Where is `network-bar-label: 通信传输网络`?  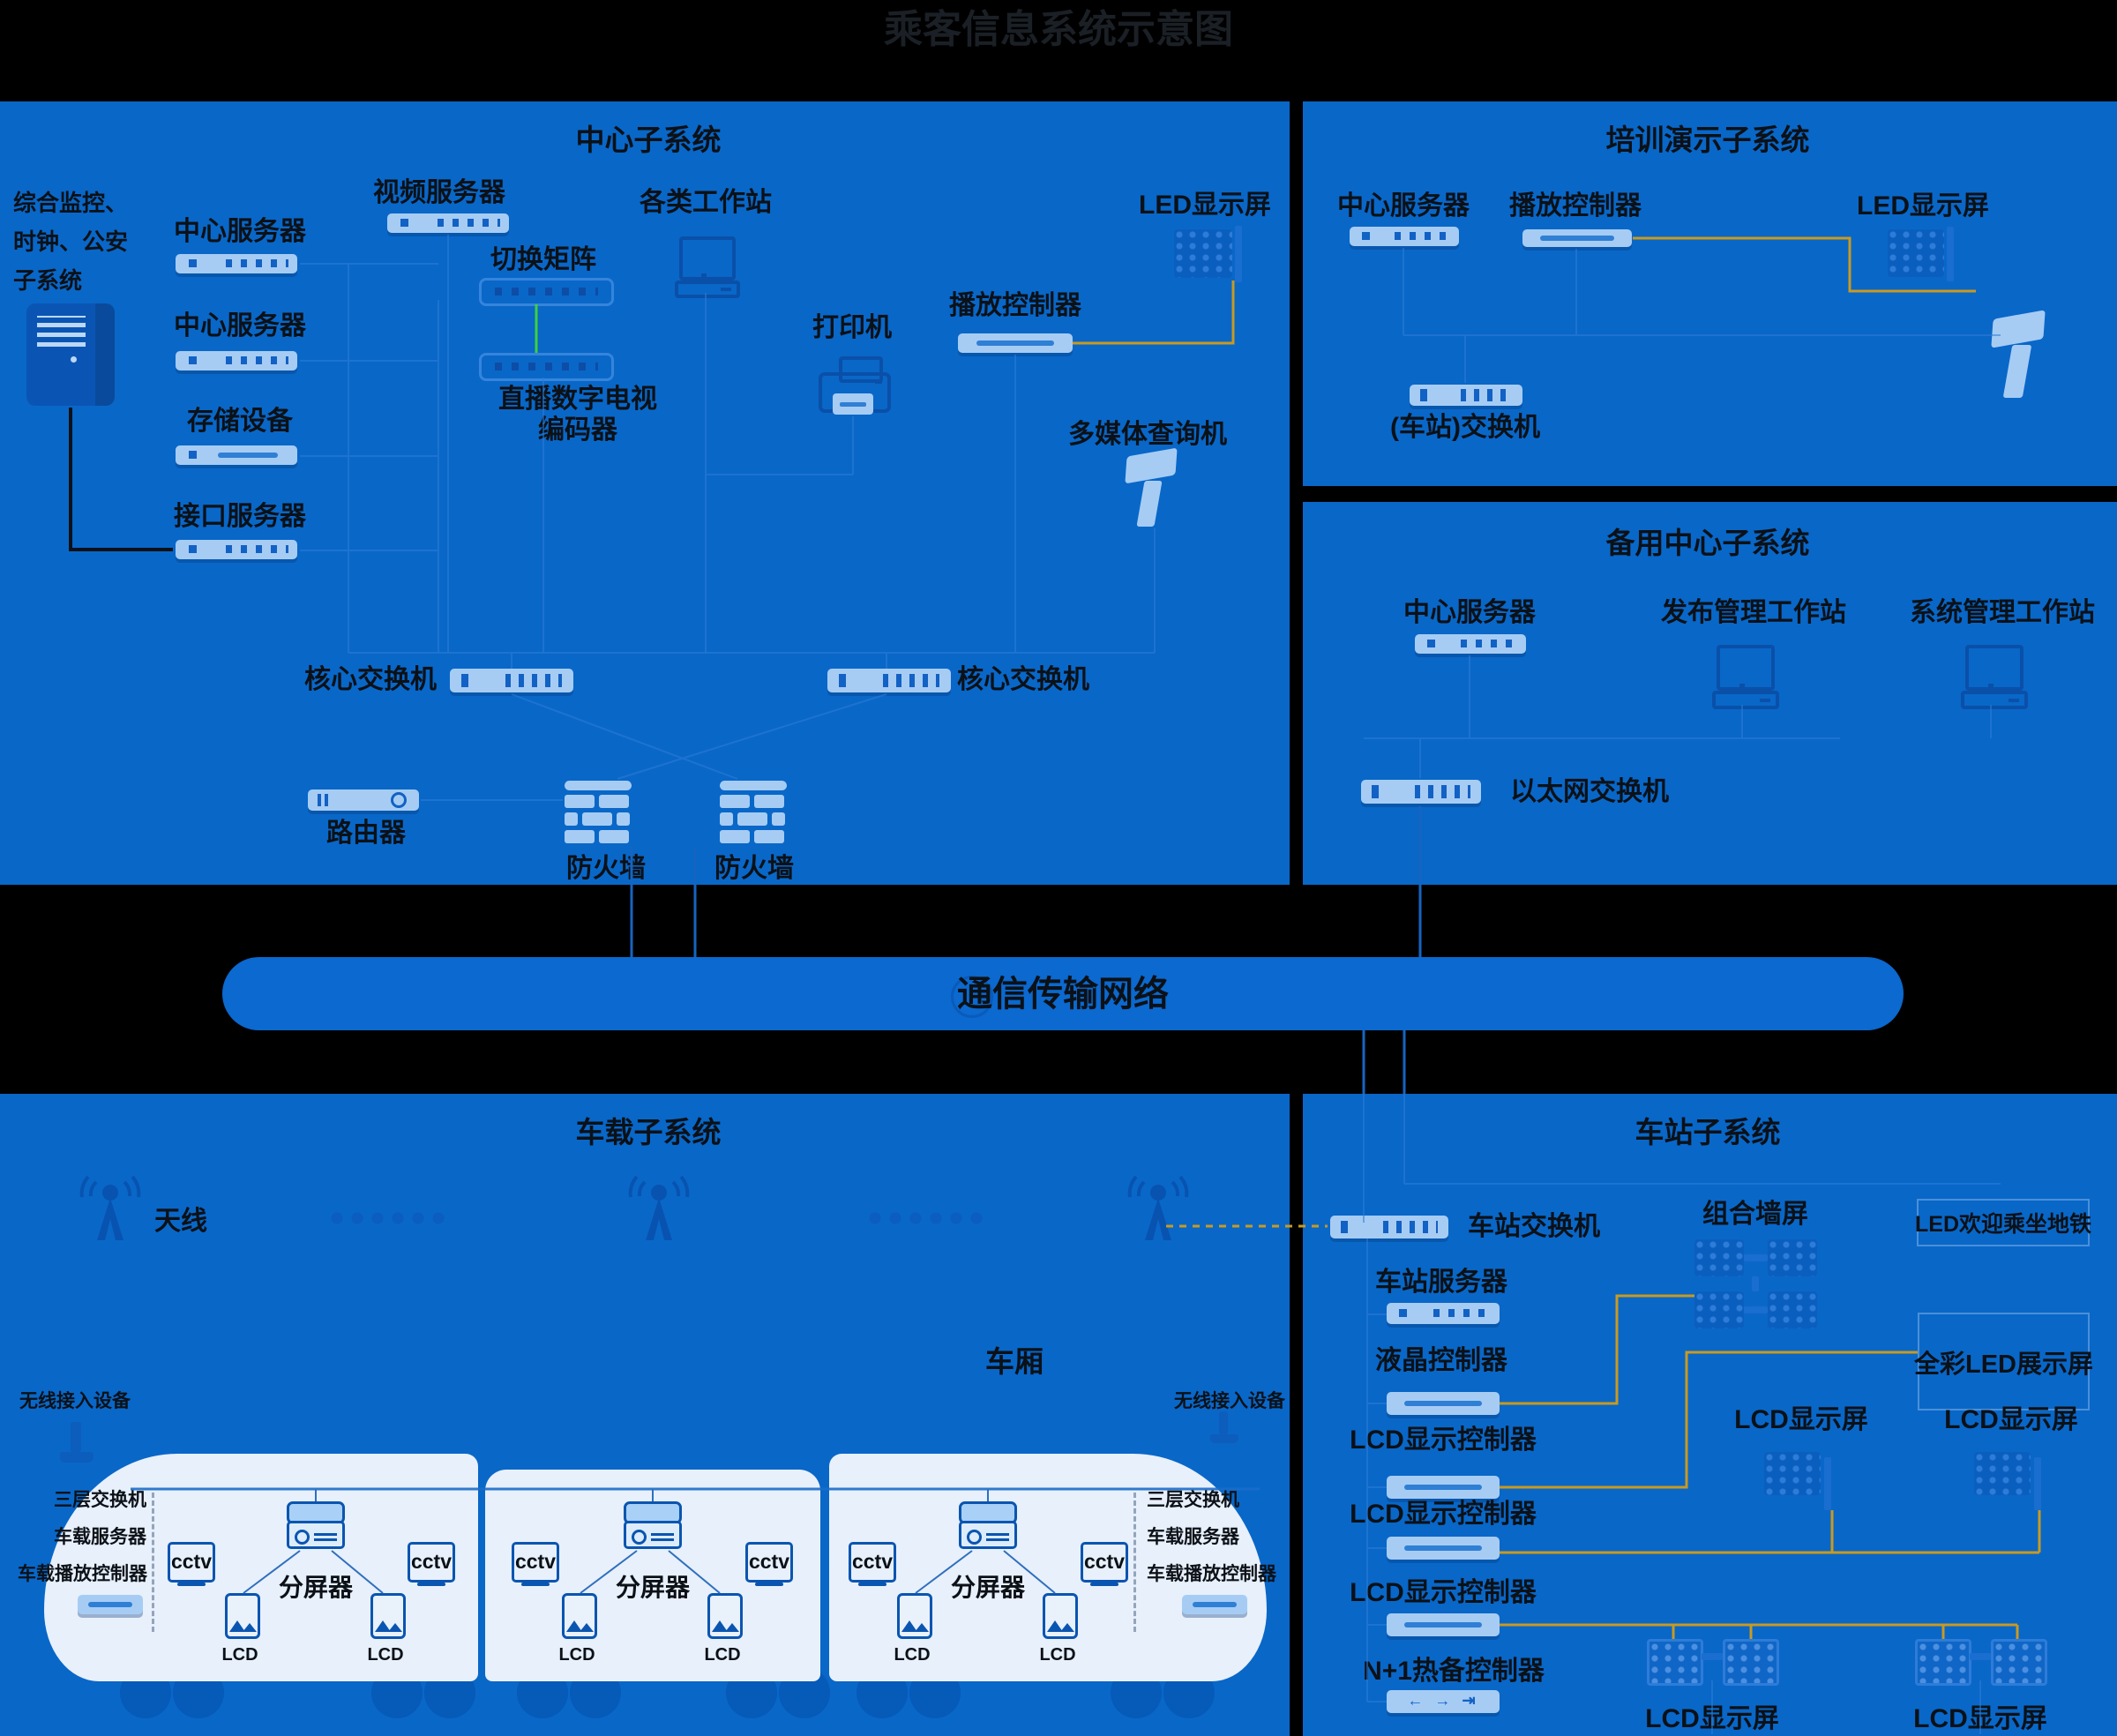 network-bar-label: 通信传输网络 is located at coordinates (1063, 994).